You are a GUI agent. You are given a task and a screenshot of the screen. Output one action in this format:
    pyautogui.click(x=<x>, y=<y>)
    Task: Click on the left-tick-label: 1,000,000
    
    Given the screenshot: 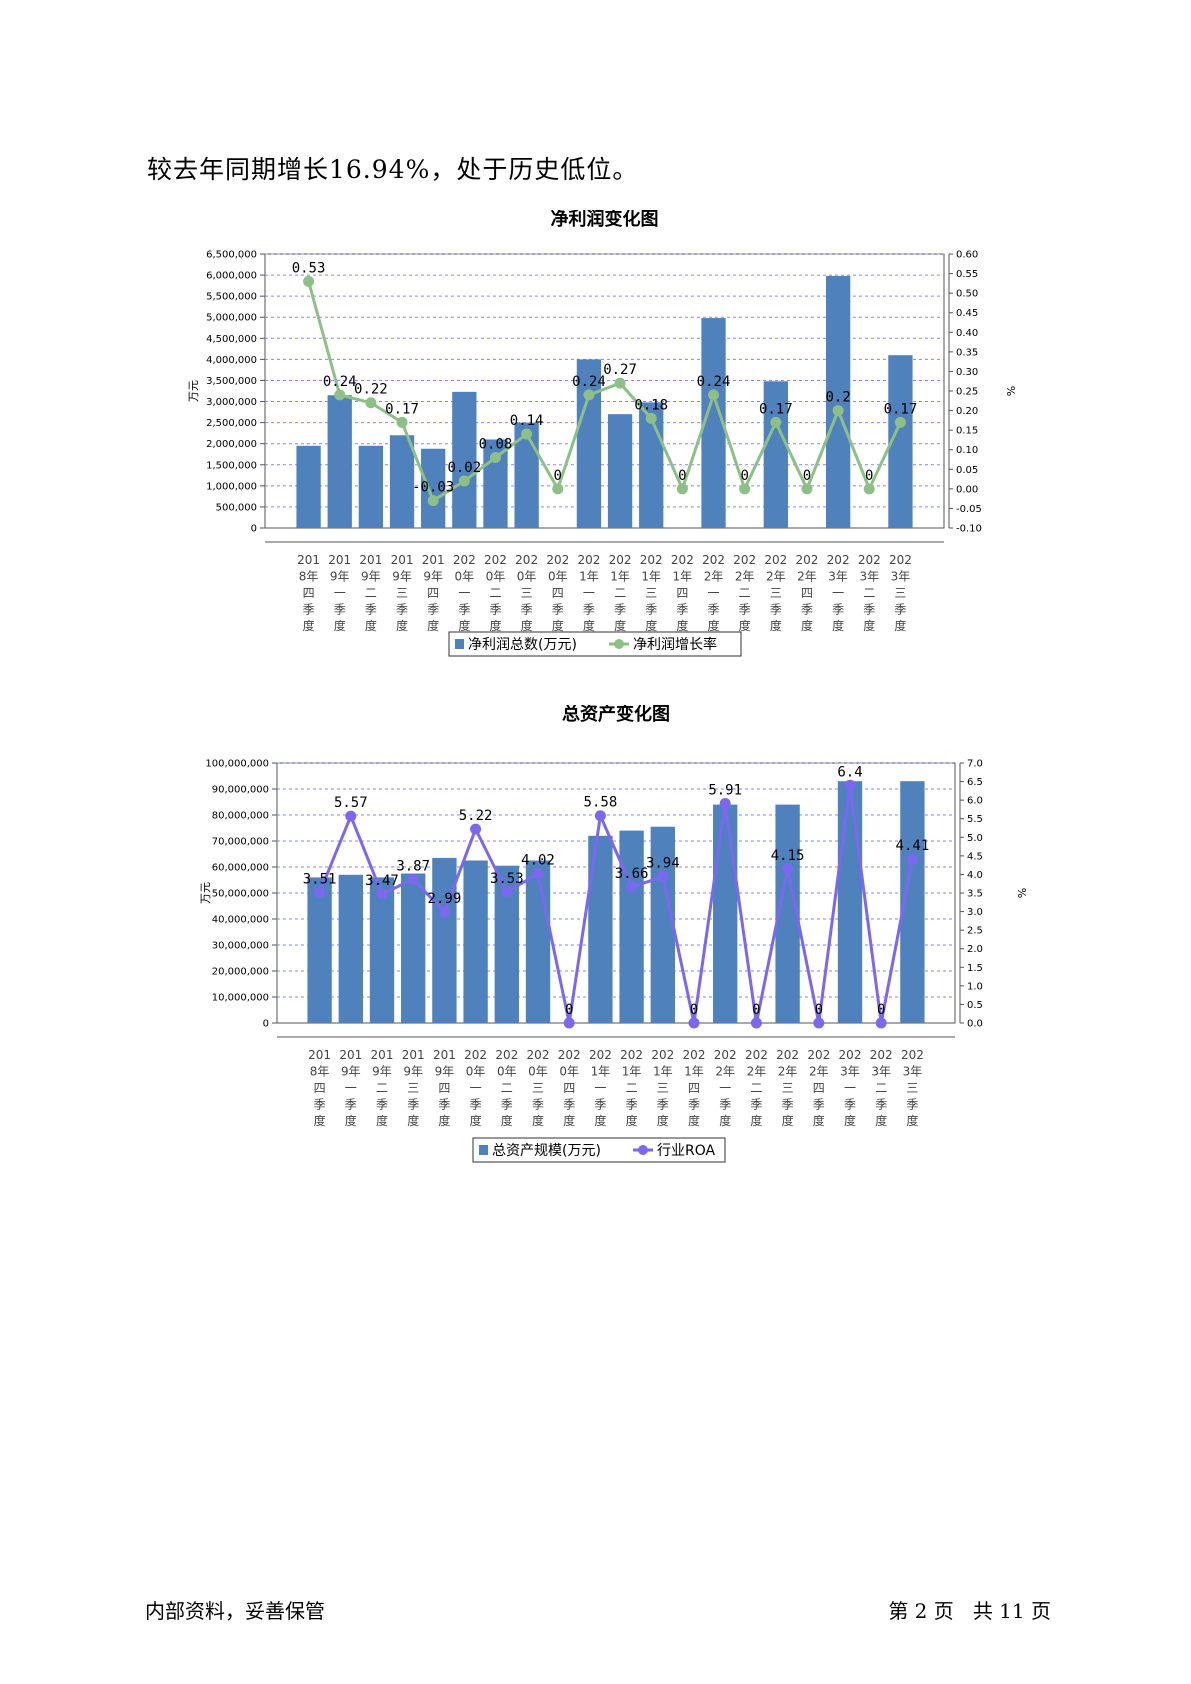 What is the action you would take?
    pyautogui.click(x=231, y=486)
    